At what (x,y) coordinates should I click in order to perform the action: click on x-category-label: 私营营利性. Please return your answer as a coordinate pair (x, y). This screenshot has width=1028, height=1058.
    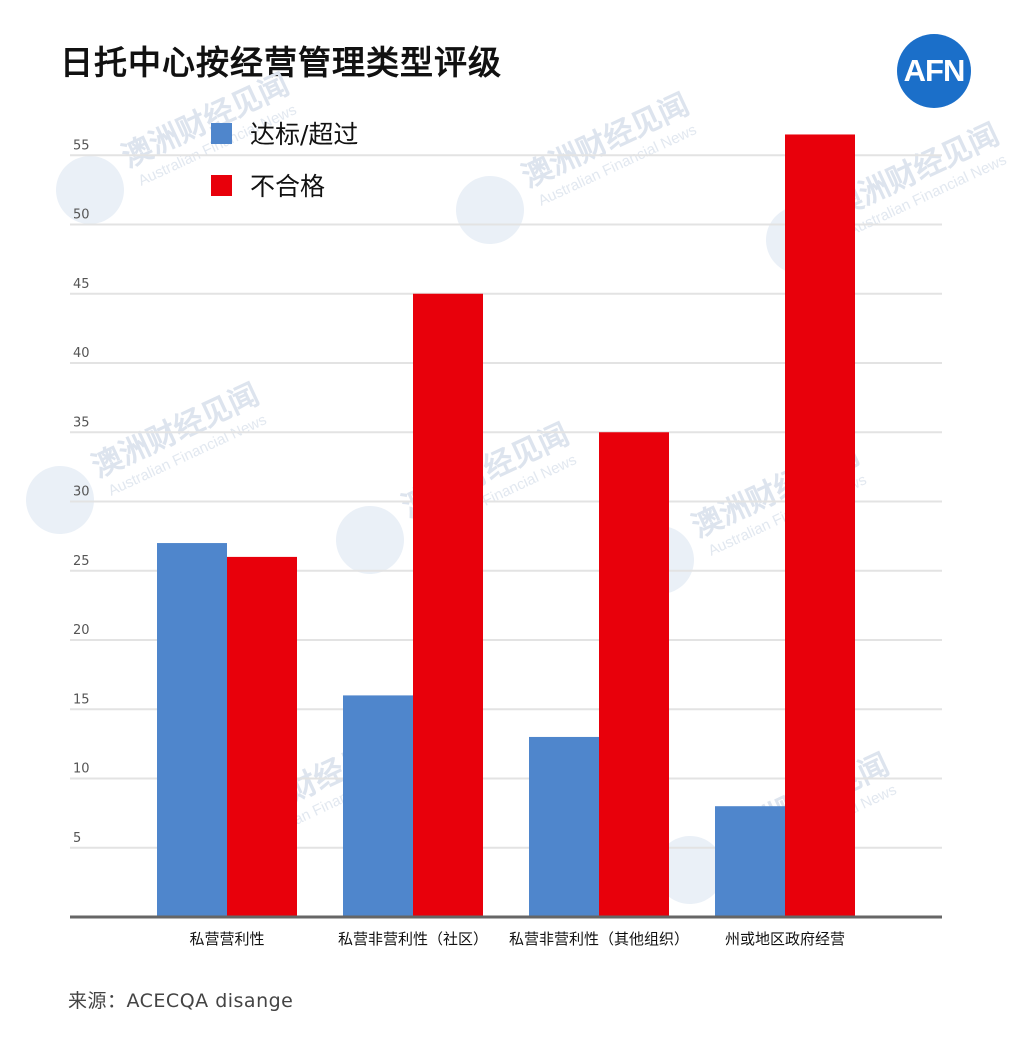
    Looking at the image, I should click on (226, 939).